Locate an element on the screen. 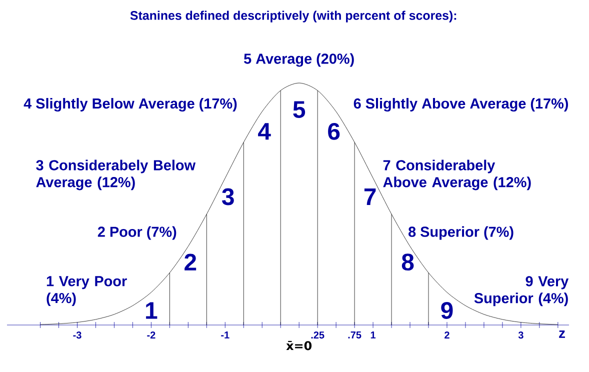  annotation: 3 is located at coordinates (228, 197).